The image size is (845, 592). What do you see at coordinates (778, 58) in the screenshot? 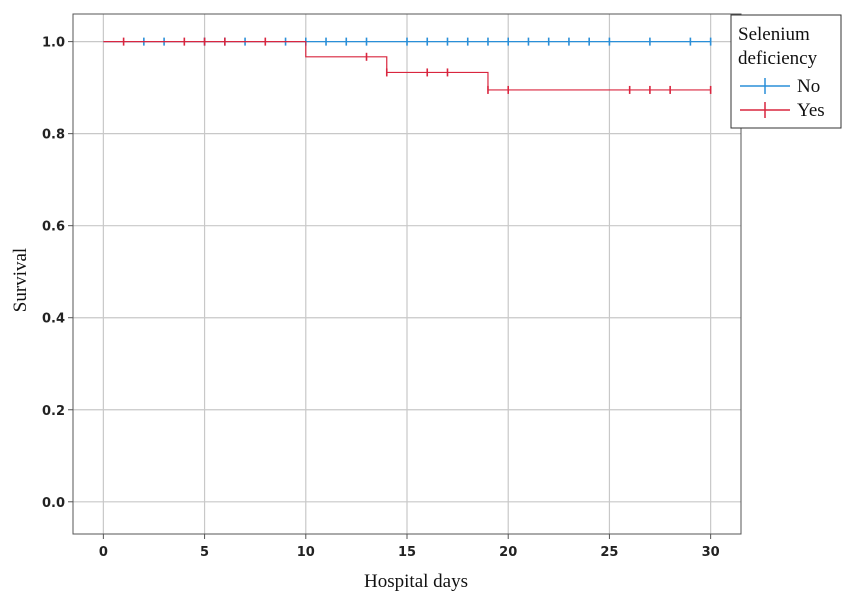
I see `legend-title-line-2: deficiency` at bounding box center [778, 58].